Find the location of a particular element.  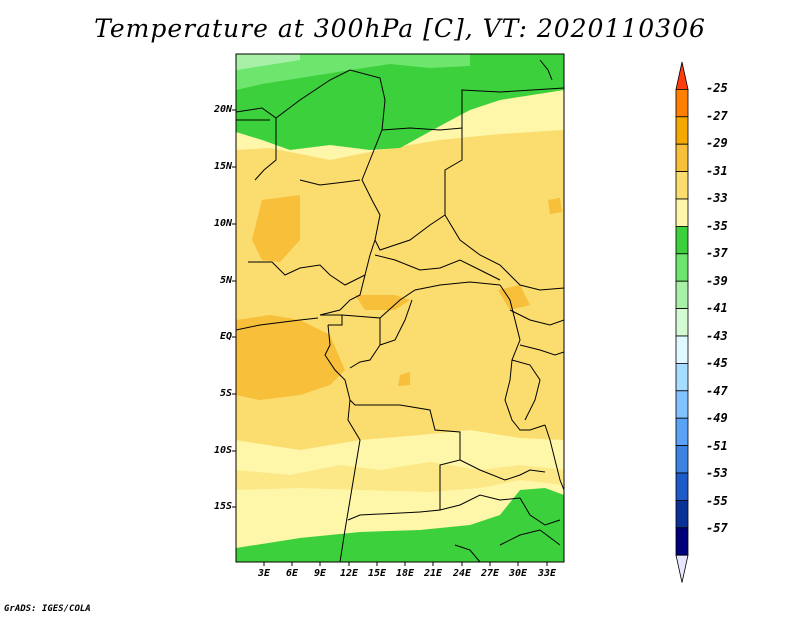

border-gabon-congo is located at coordinates (361, 341).